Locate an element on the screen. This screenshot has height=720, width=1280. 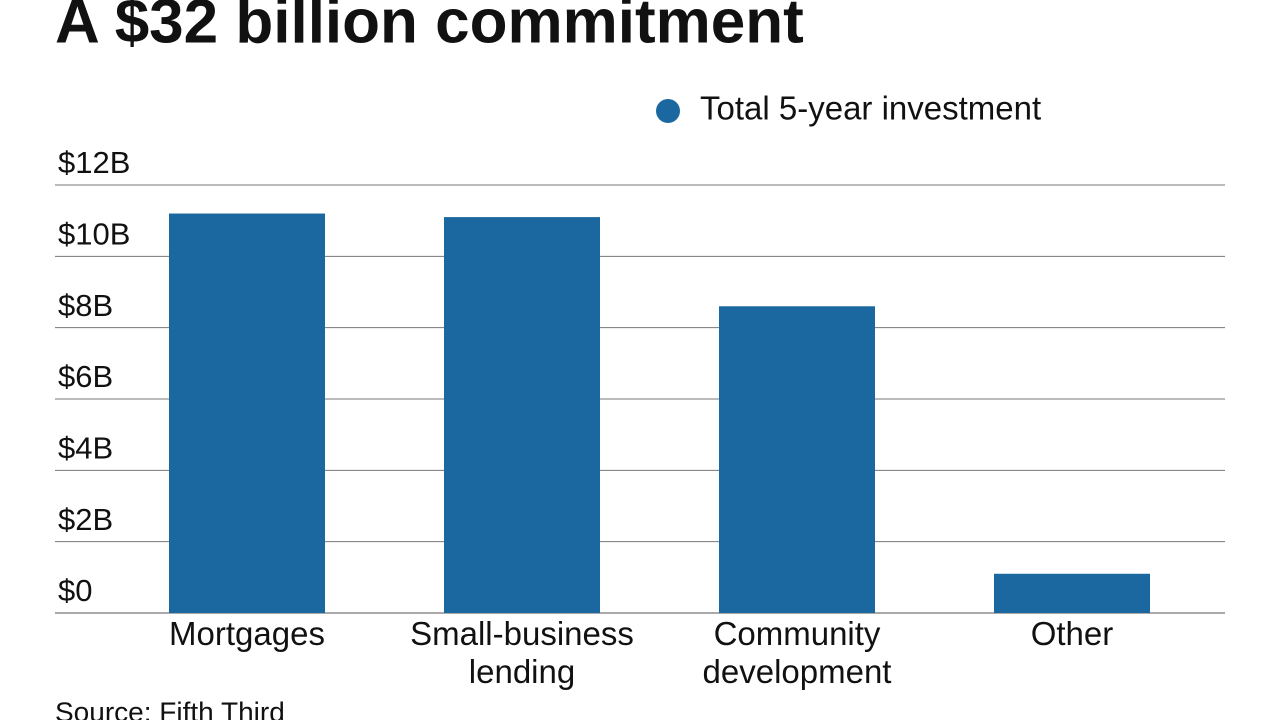
y-tick-label: $8B is located at coordinates (85, 305).